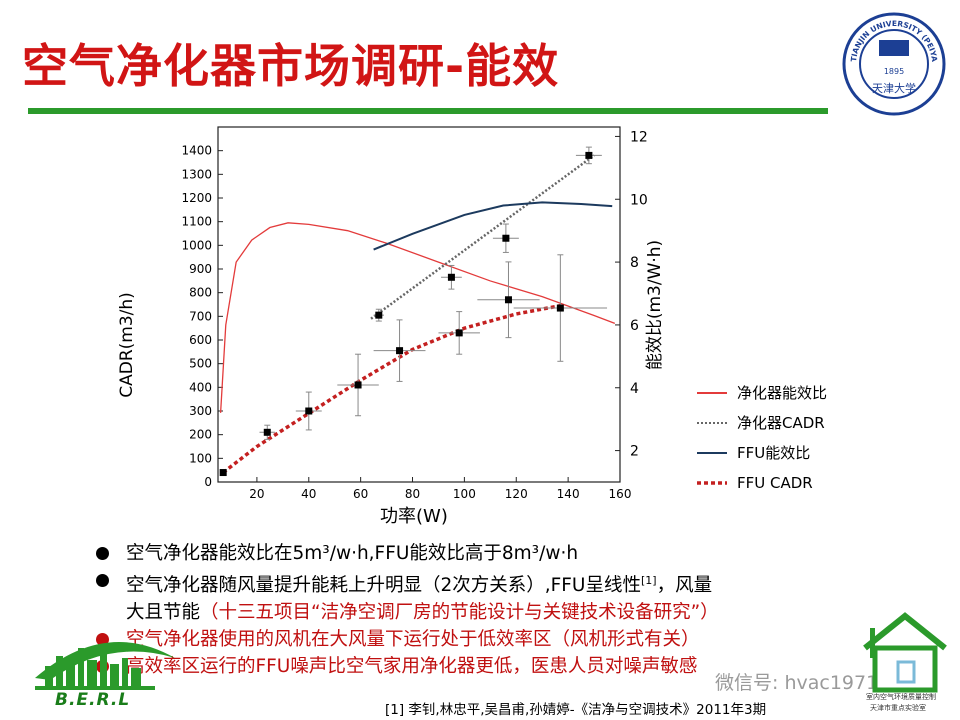 Image resolution: width=960 pixels, height=720 pixels. Describe the element at coordinates (568, 494) in the screenshot. I see `x-tick-label: 140` at that location.